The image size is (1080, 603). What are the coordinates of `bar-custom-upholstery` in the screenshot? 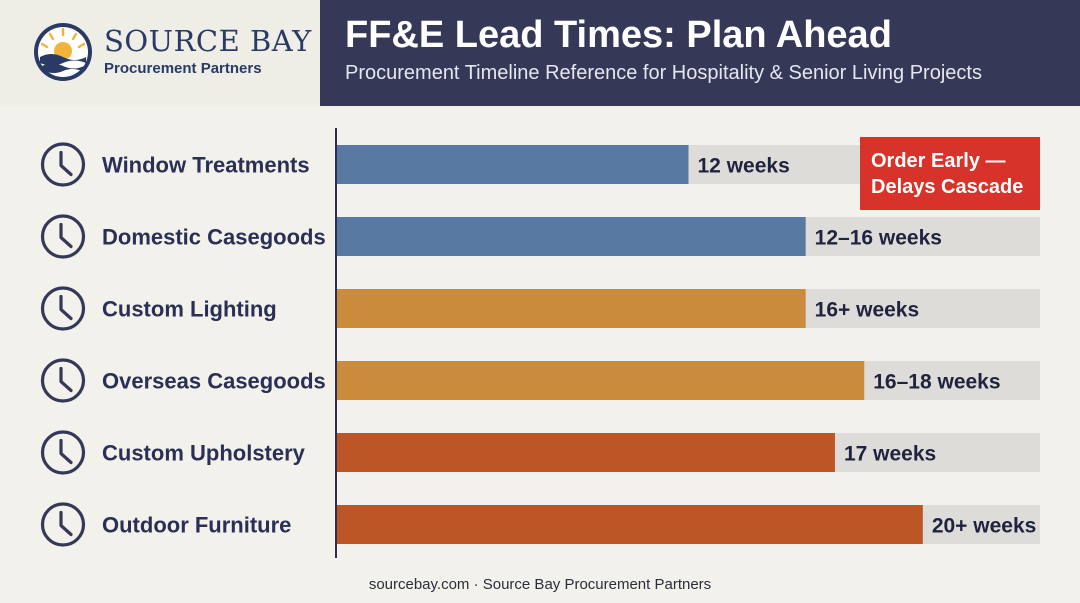 It's located at (586, 452).